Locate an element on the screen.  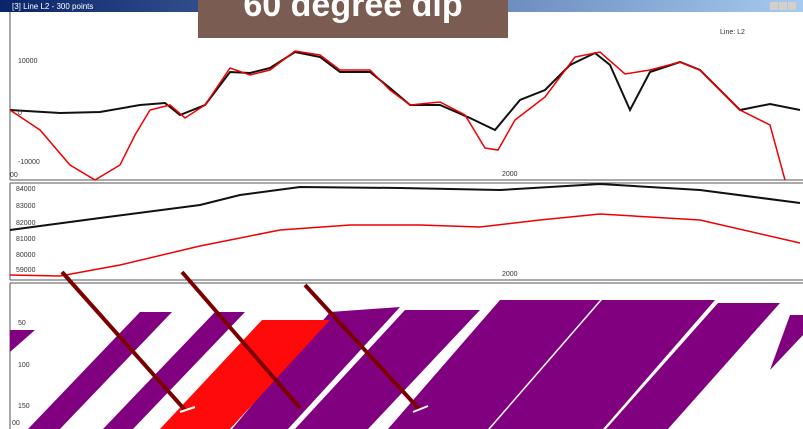
window-buttons is located at coordinates (783, 6).